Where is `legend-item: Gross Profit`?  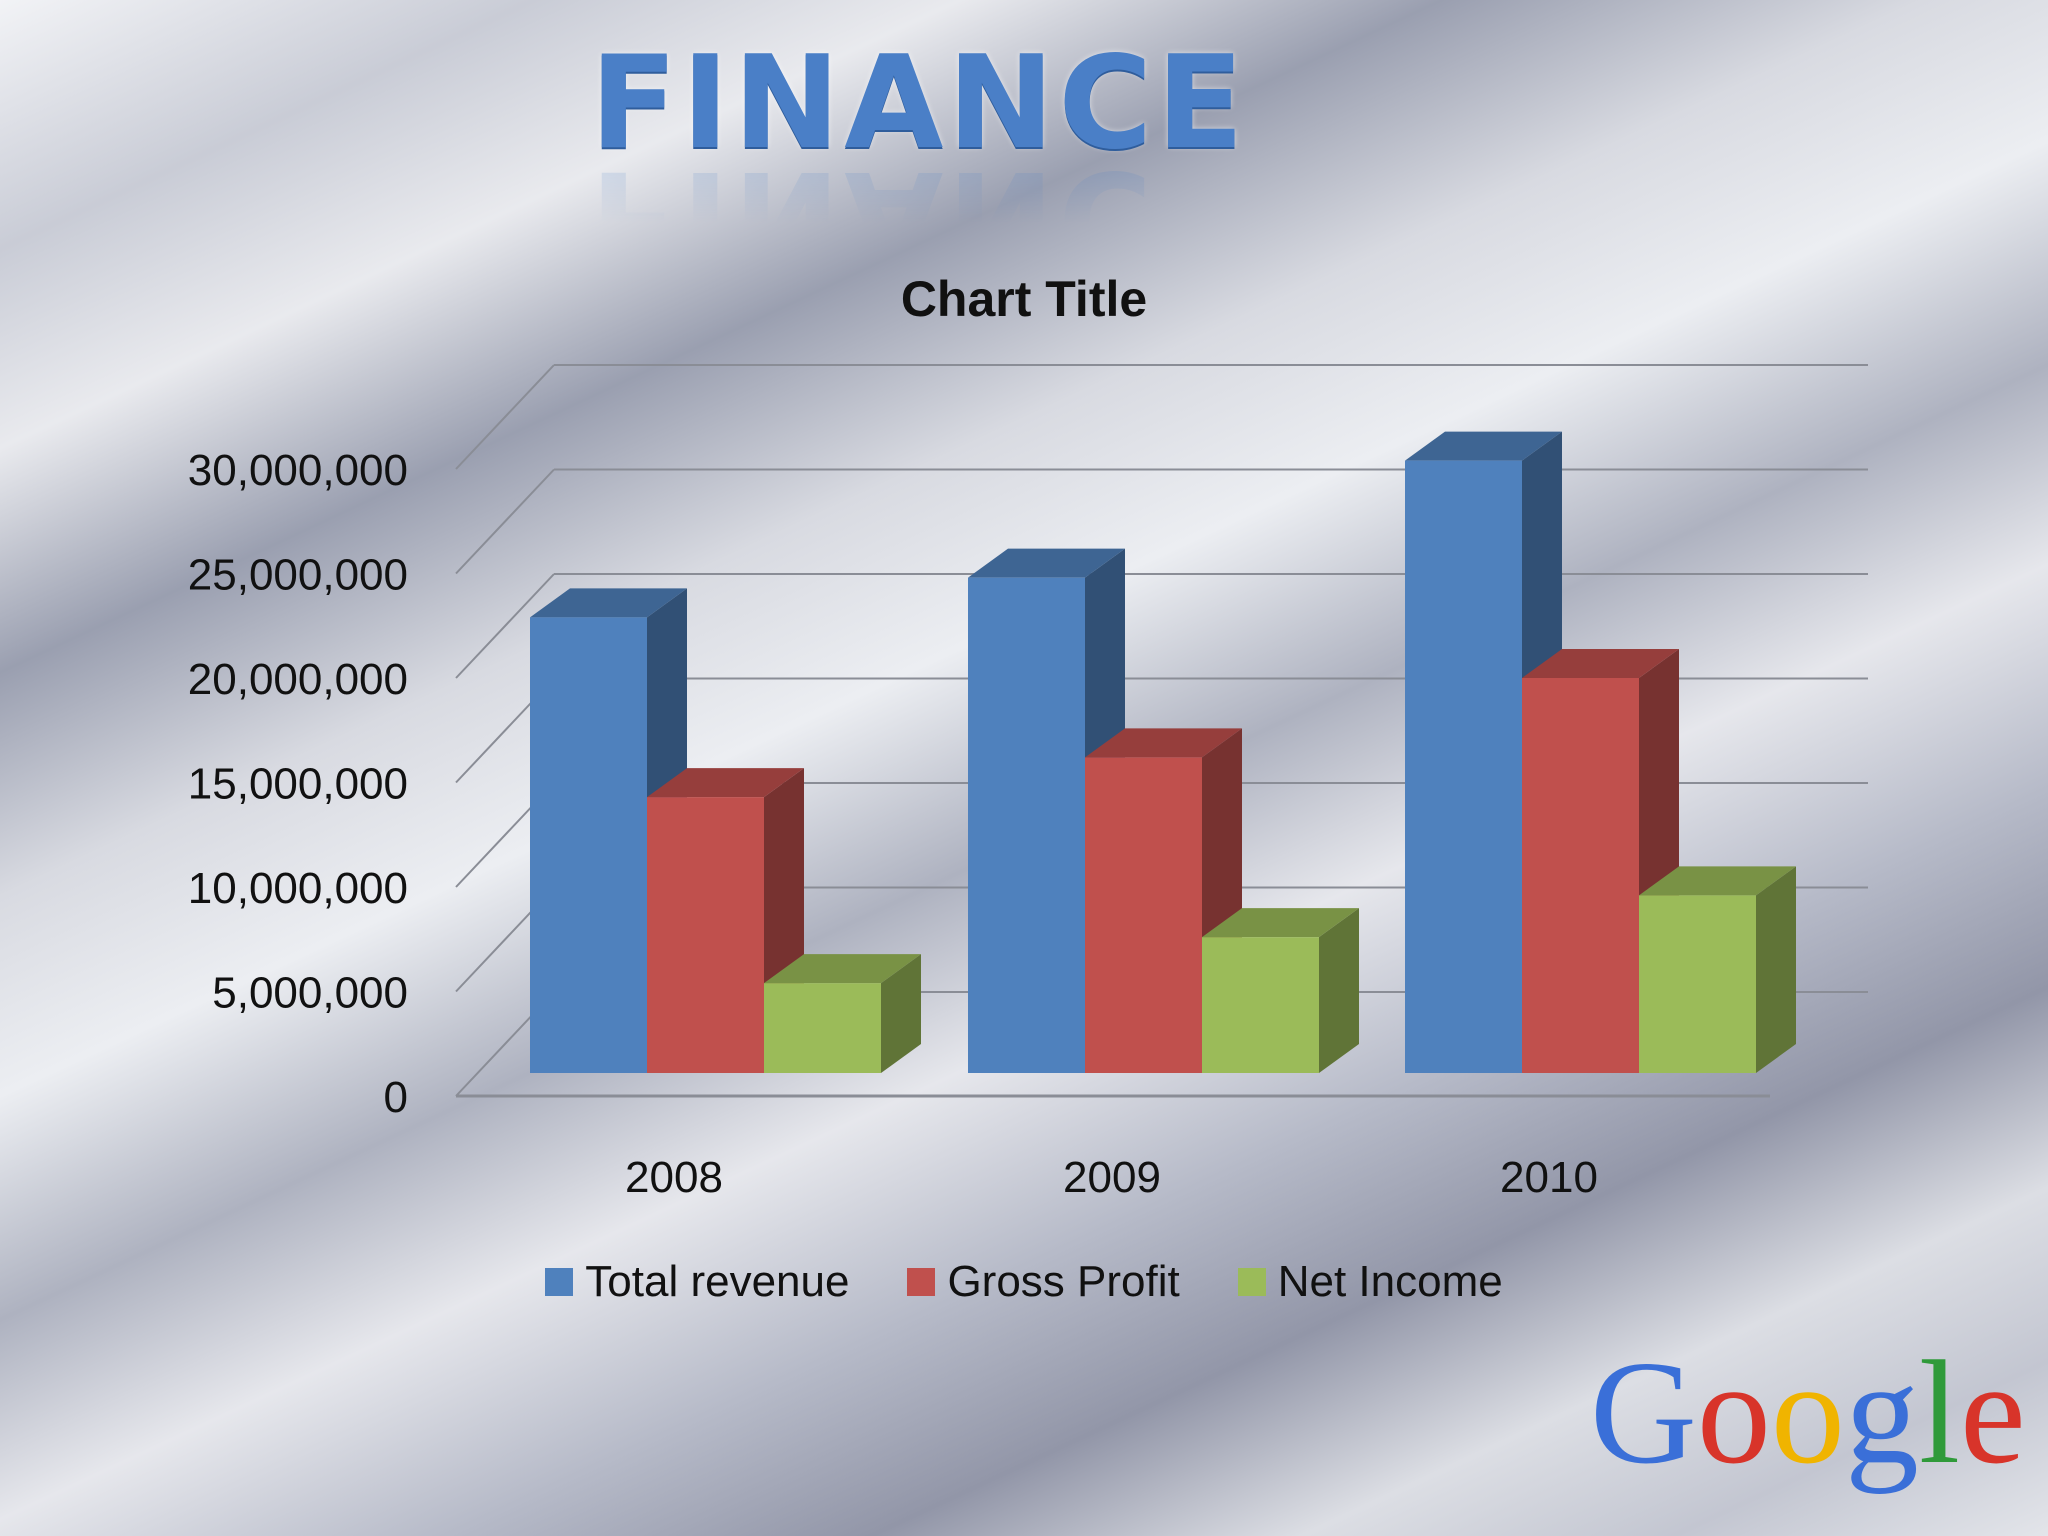
legend-item: Gross Profit is located at coordinates (1043, 1282).